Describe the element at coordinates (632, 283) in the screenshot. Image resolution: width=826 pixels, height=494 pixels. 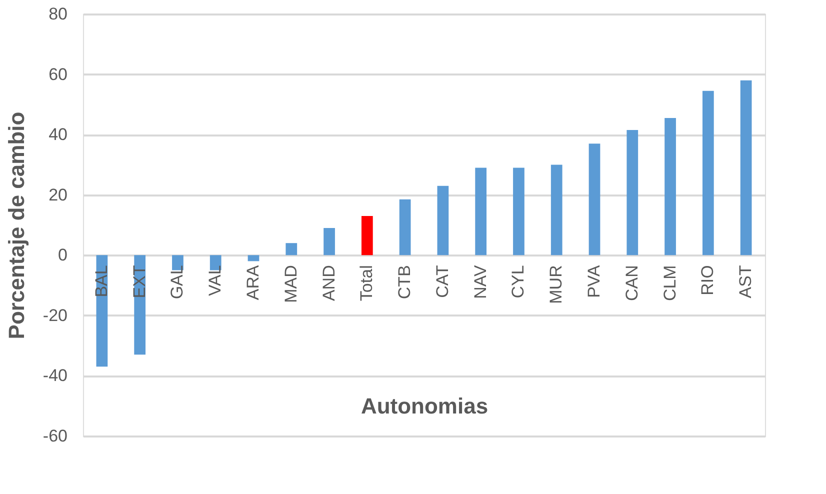
I see `x-tick-label: CAN` at that location.